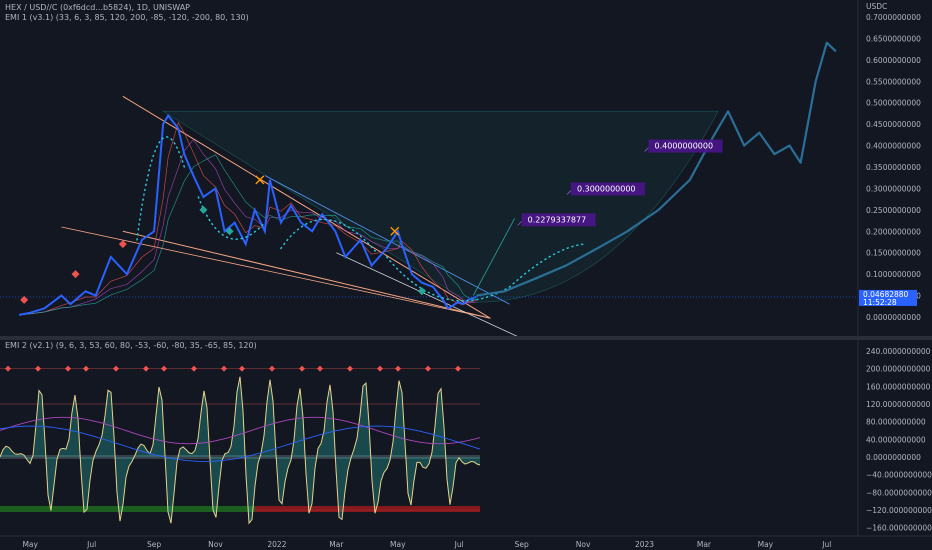  Describe the element at coordinates (893, 124) in the screenshot. I see `price-tick-label: 0.4500000000` at that location.